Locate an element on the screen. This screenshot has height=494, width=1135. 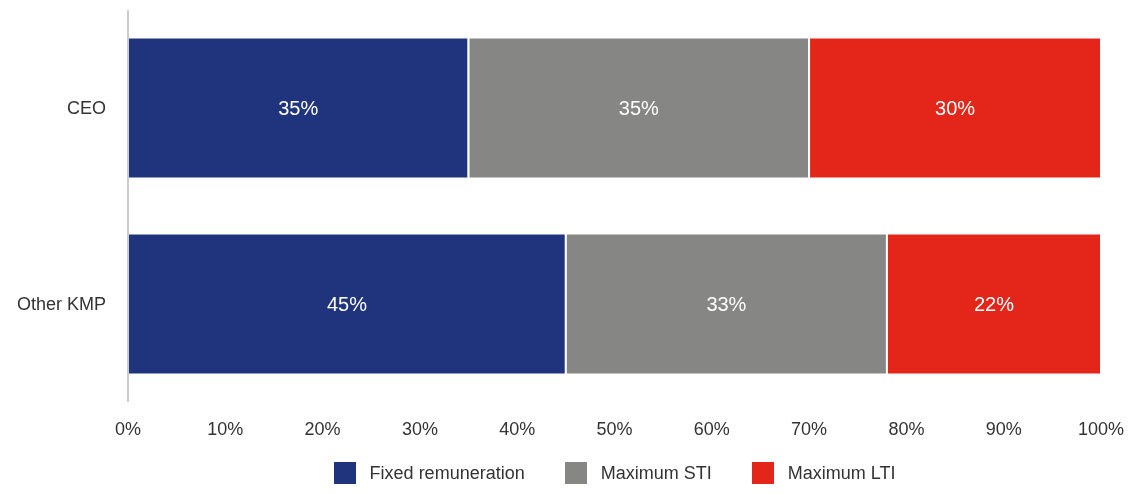
data-label: 22% is located at coordinates (994, 303).